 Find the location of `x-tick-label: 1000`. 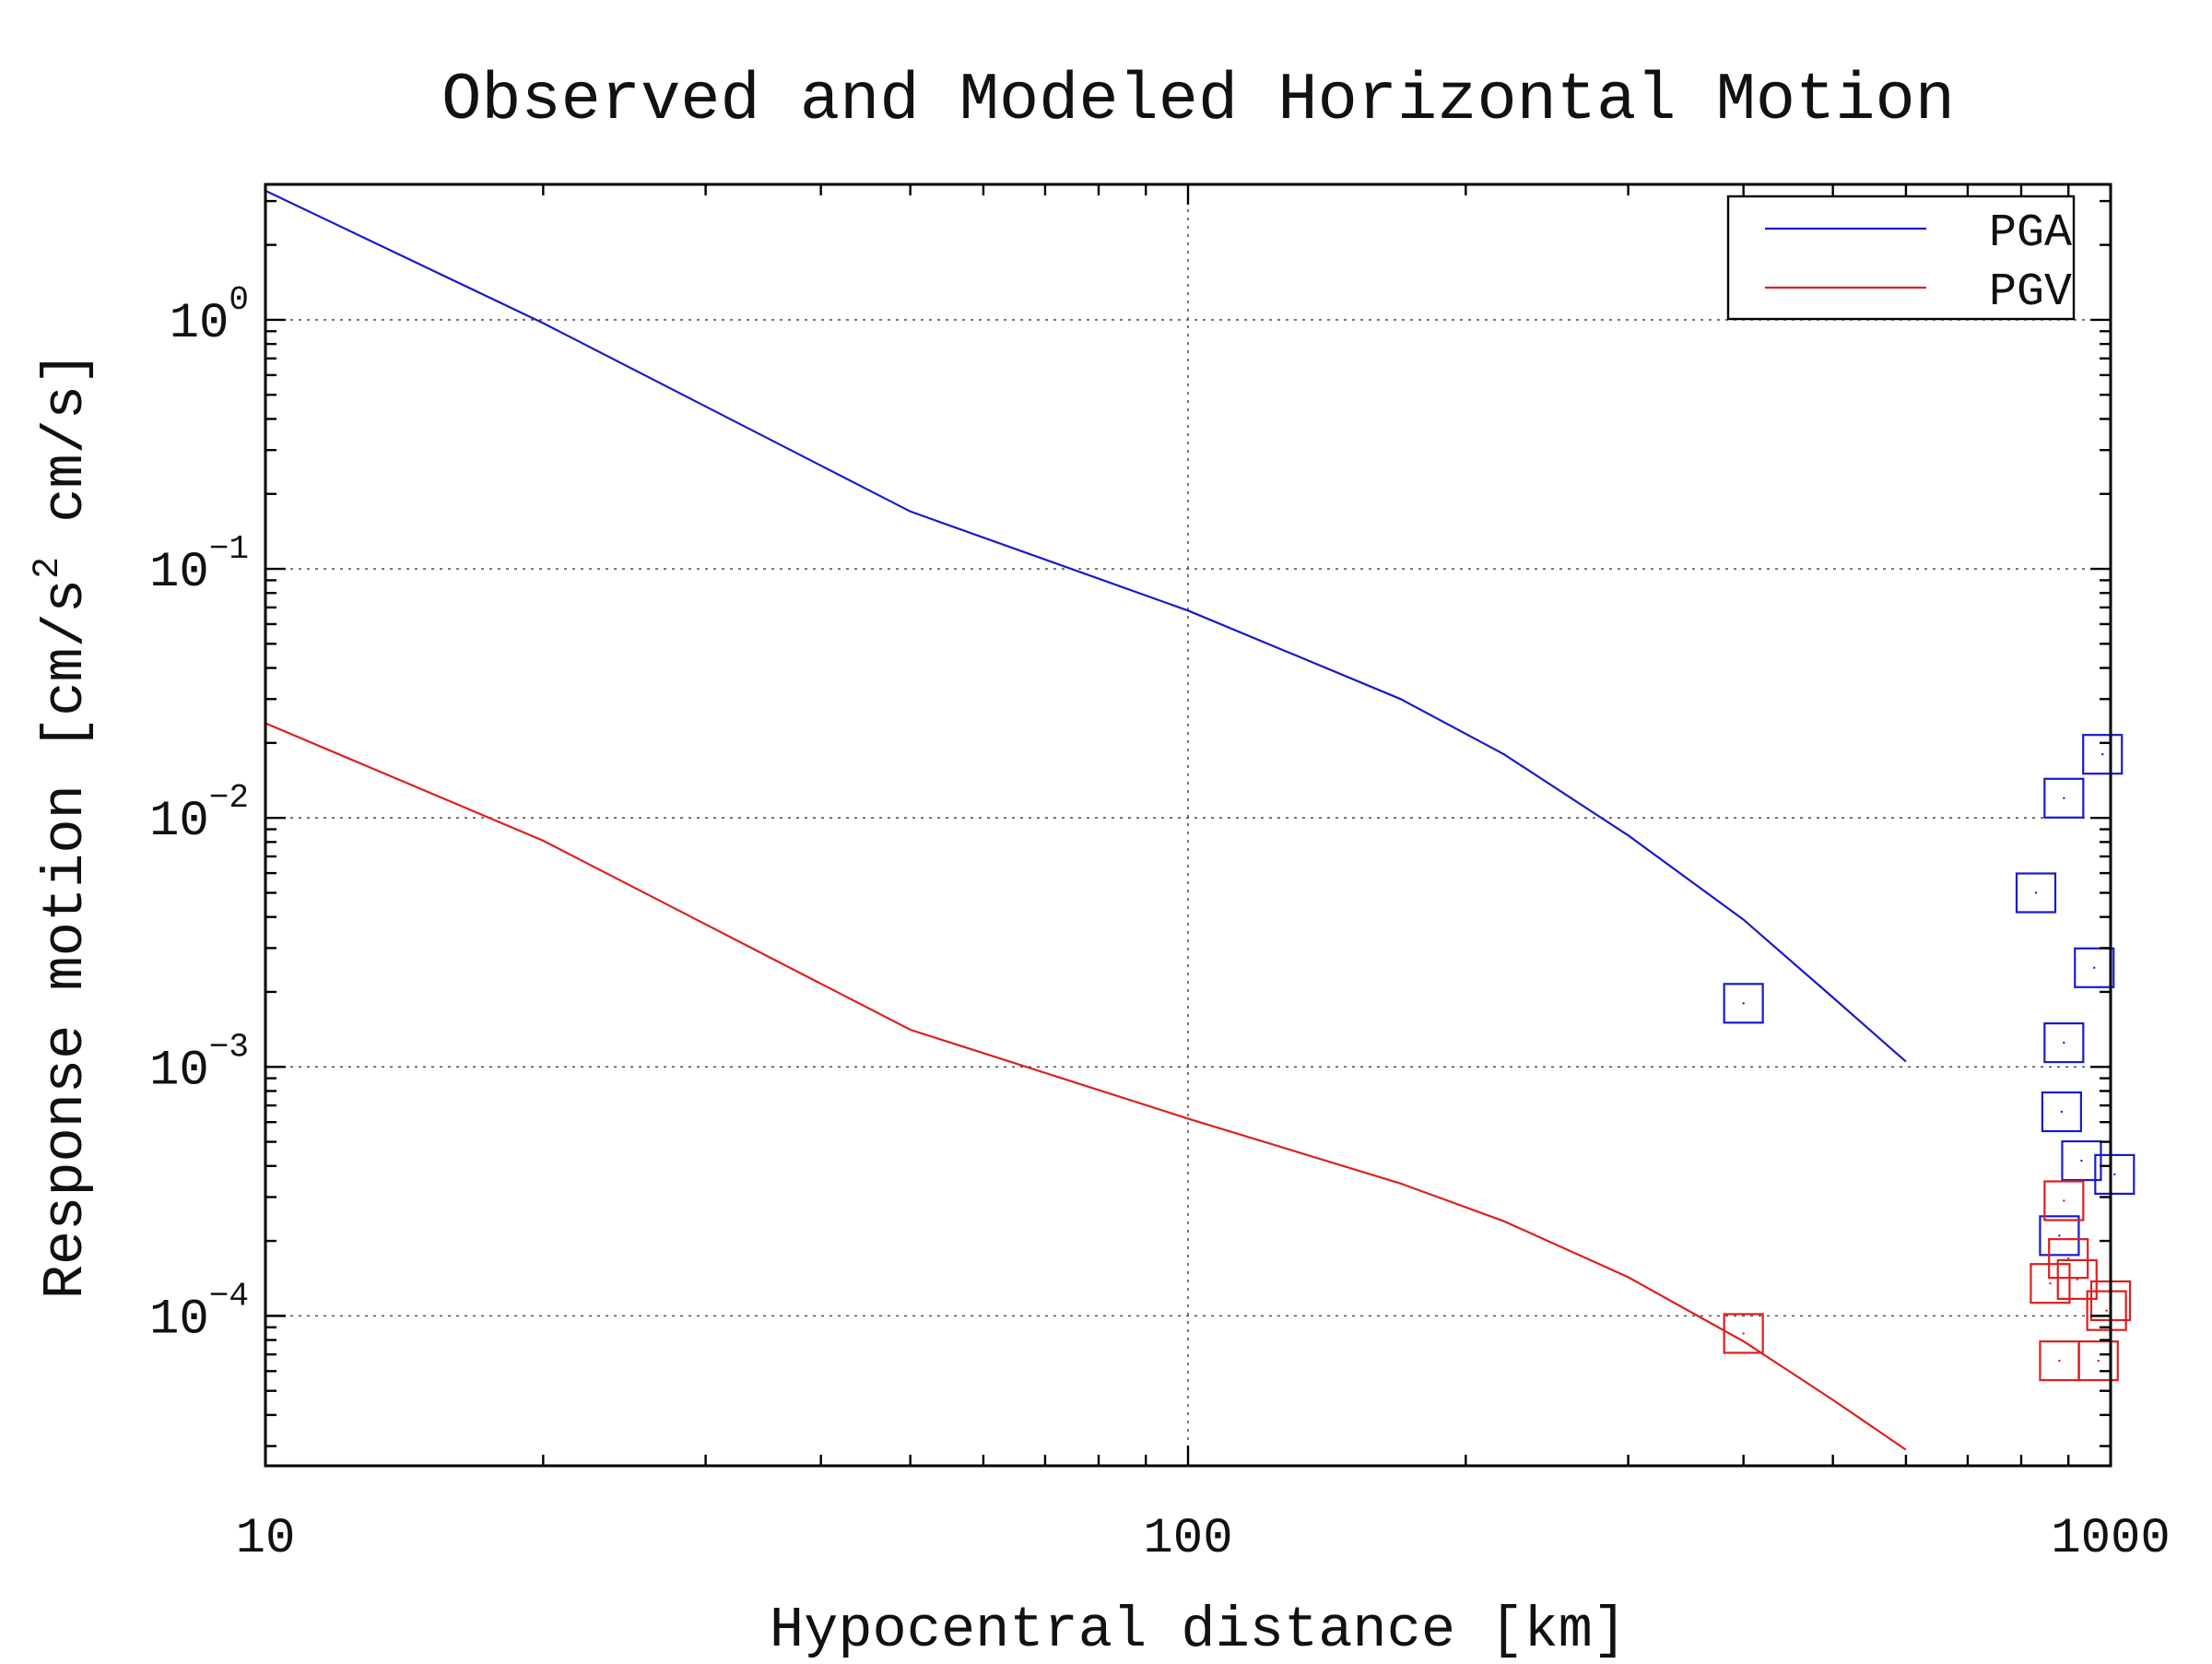

x-tick-label: 1000 is located at coordinates (2111, 1539).